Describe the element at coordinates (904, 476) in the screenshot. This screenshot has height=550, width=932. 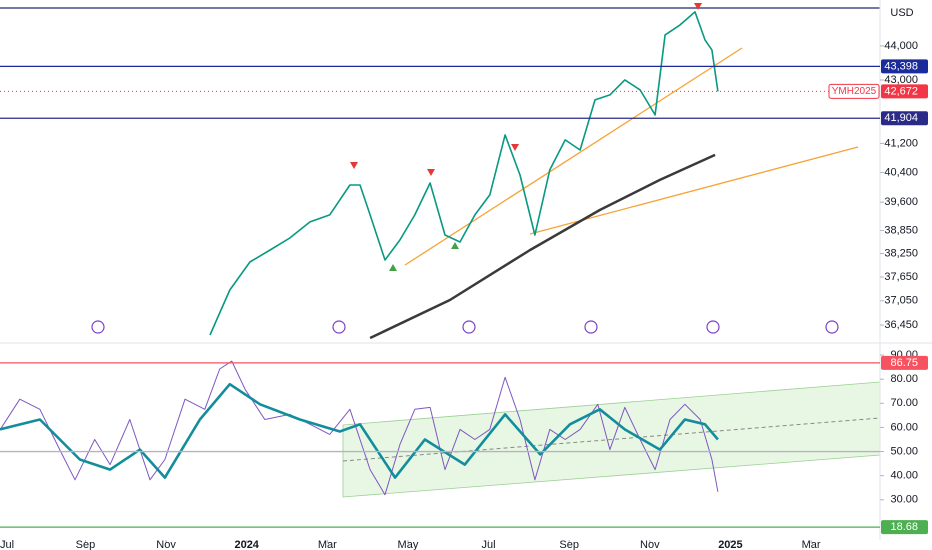
I see `y-tick-label: 40.00` at that location.